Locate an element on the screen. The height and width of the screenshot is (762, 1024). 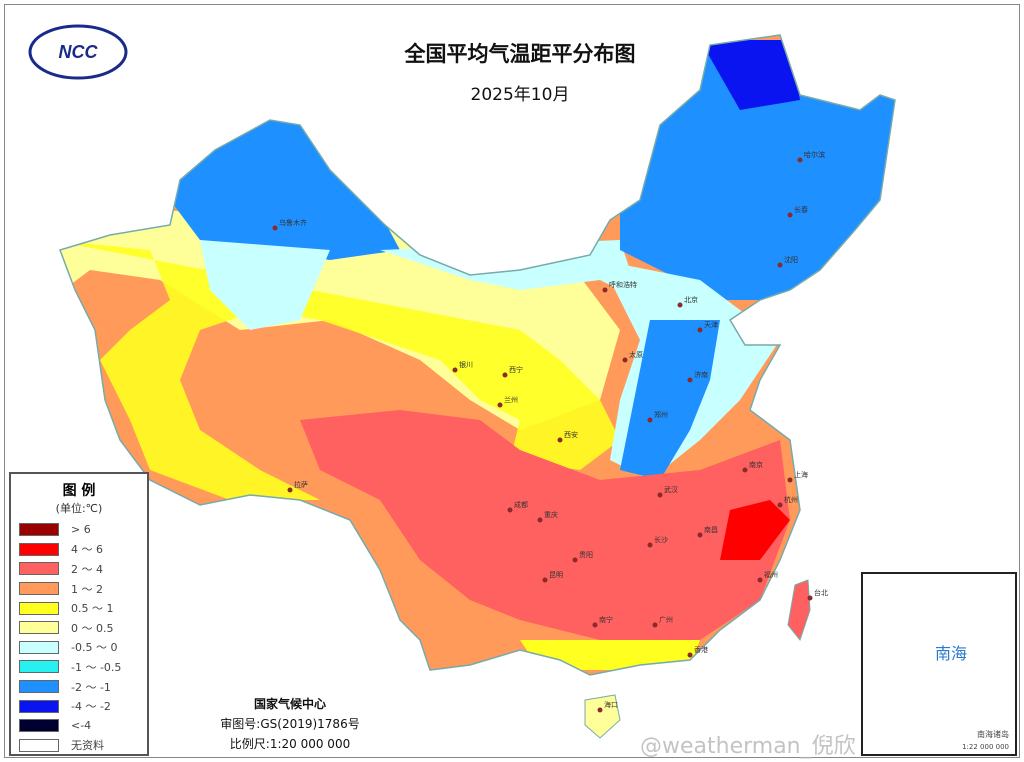
credit-approval: 审图号:GS(2019)1786号 is located at coordinates (290, 724).